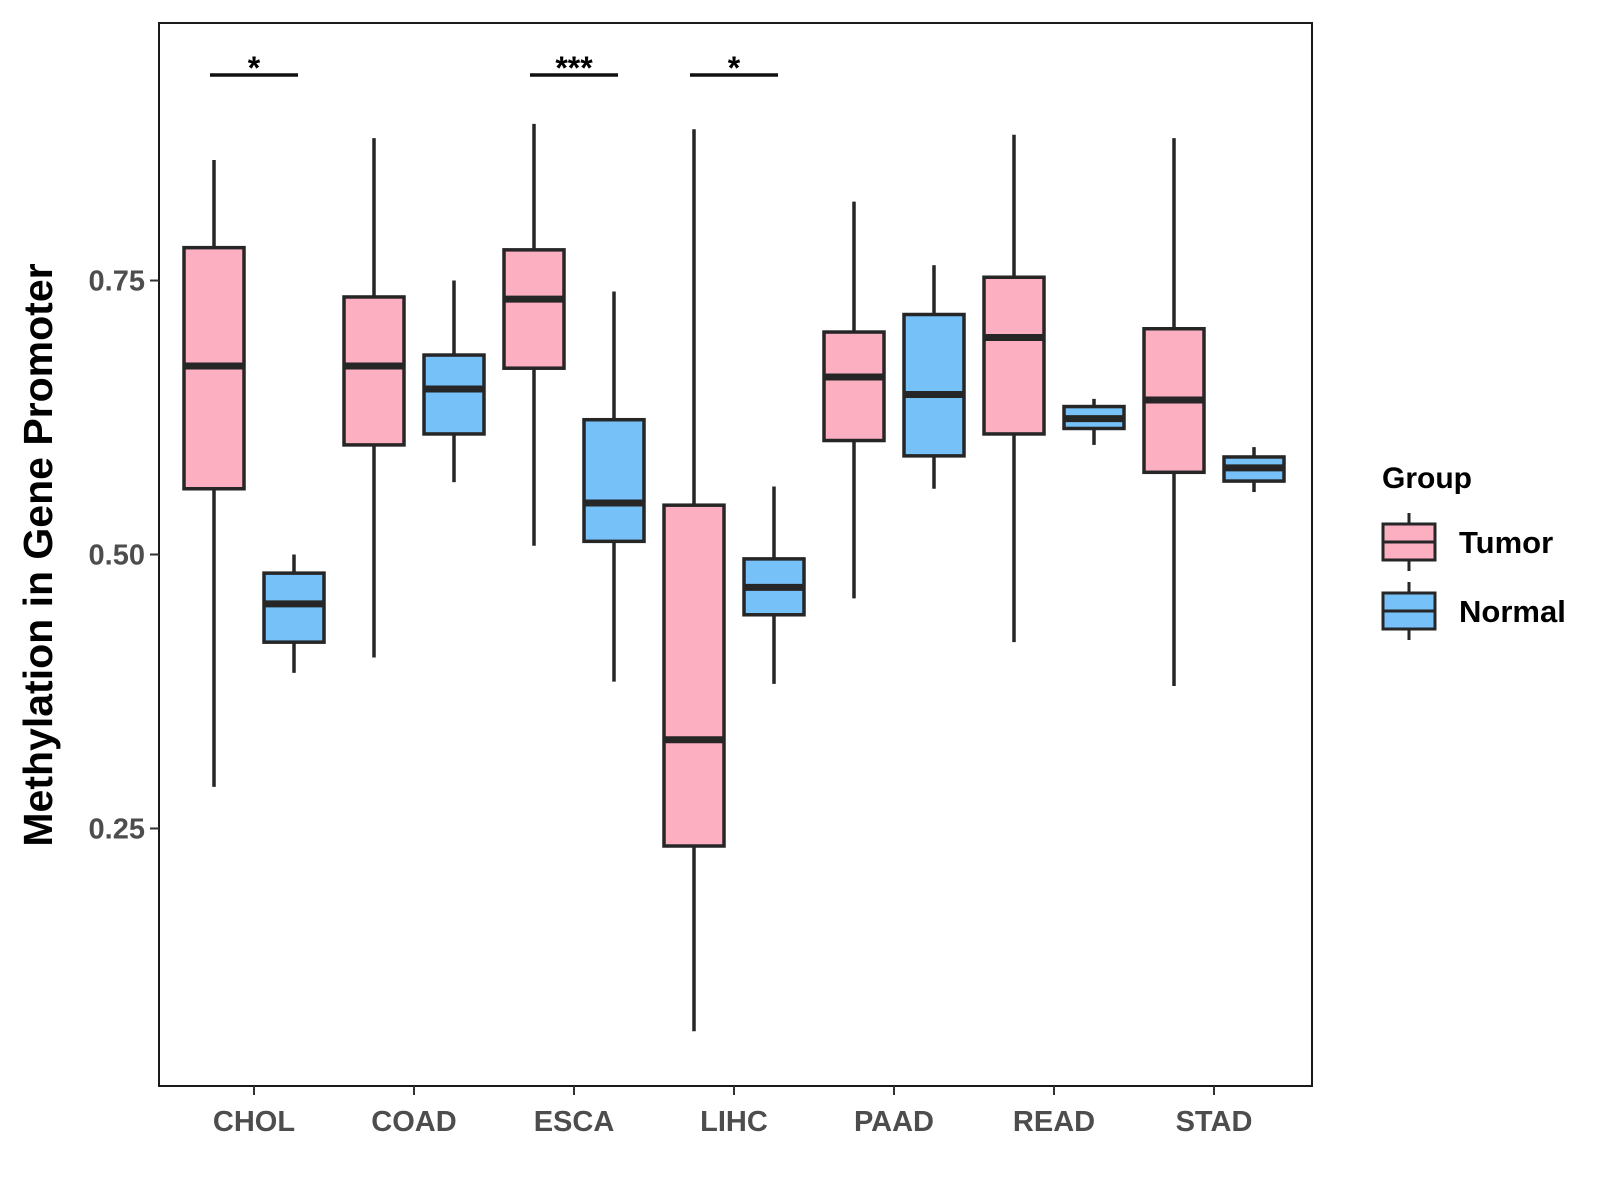 The height and width of the screenshot is (1200, 1600). Describe the element at coordinates (254, 1122) in the screenshot. I see `x-tick-label: CHOL` at that location.